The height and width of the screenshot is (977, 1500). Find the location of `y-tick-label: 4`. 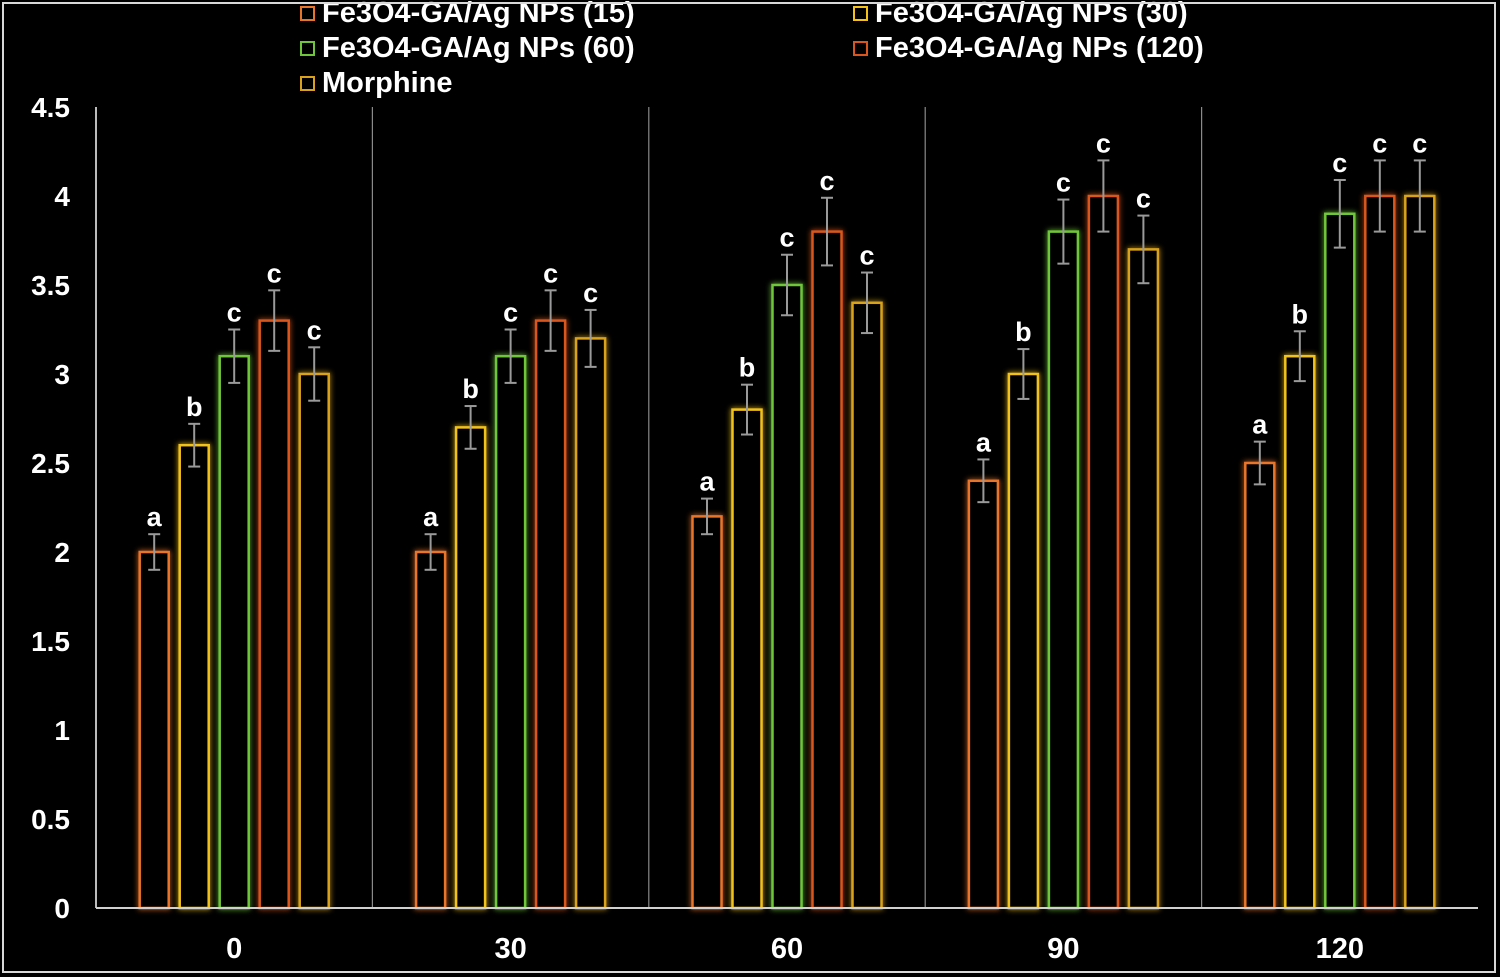

y-tick-label: 4 is located at coordinates (62, 196).